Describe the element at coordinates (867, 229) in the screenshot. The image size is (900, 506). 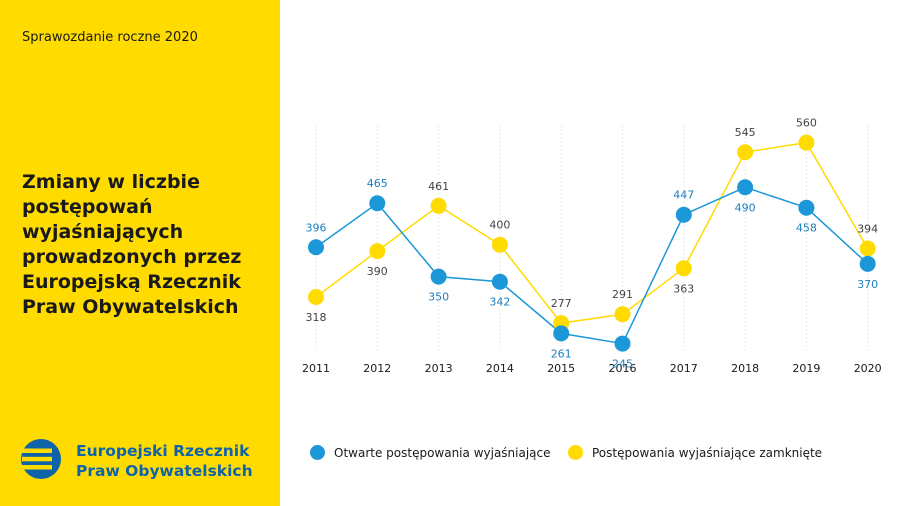
I see `data-label-closed: 394` at that location.